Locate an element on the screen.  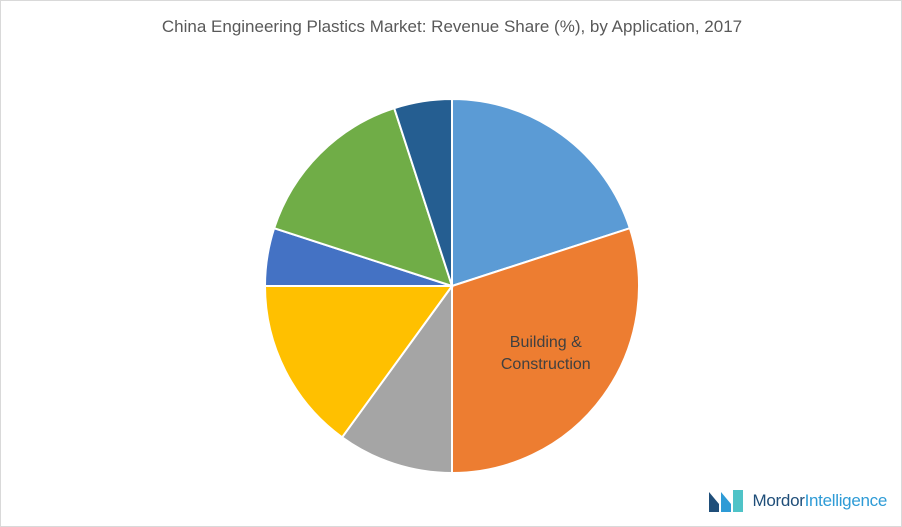
logo-suffix: Intelligence is located at coordinates (846, 500).